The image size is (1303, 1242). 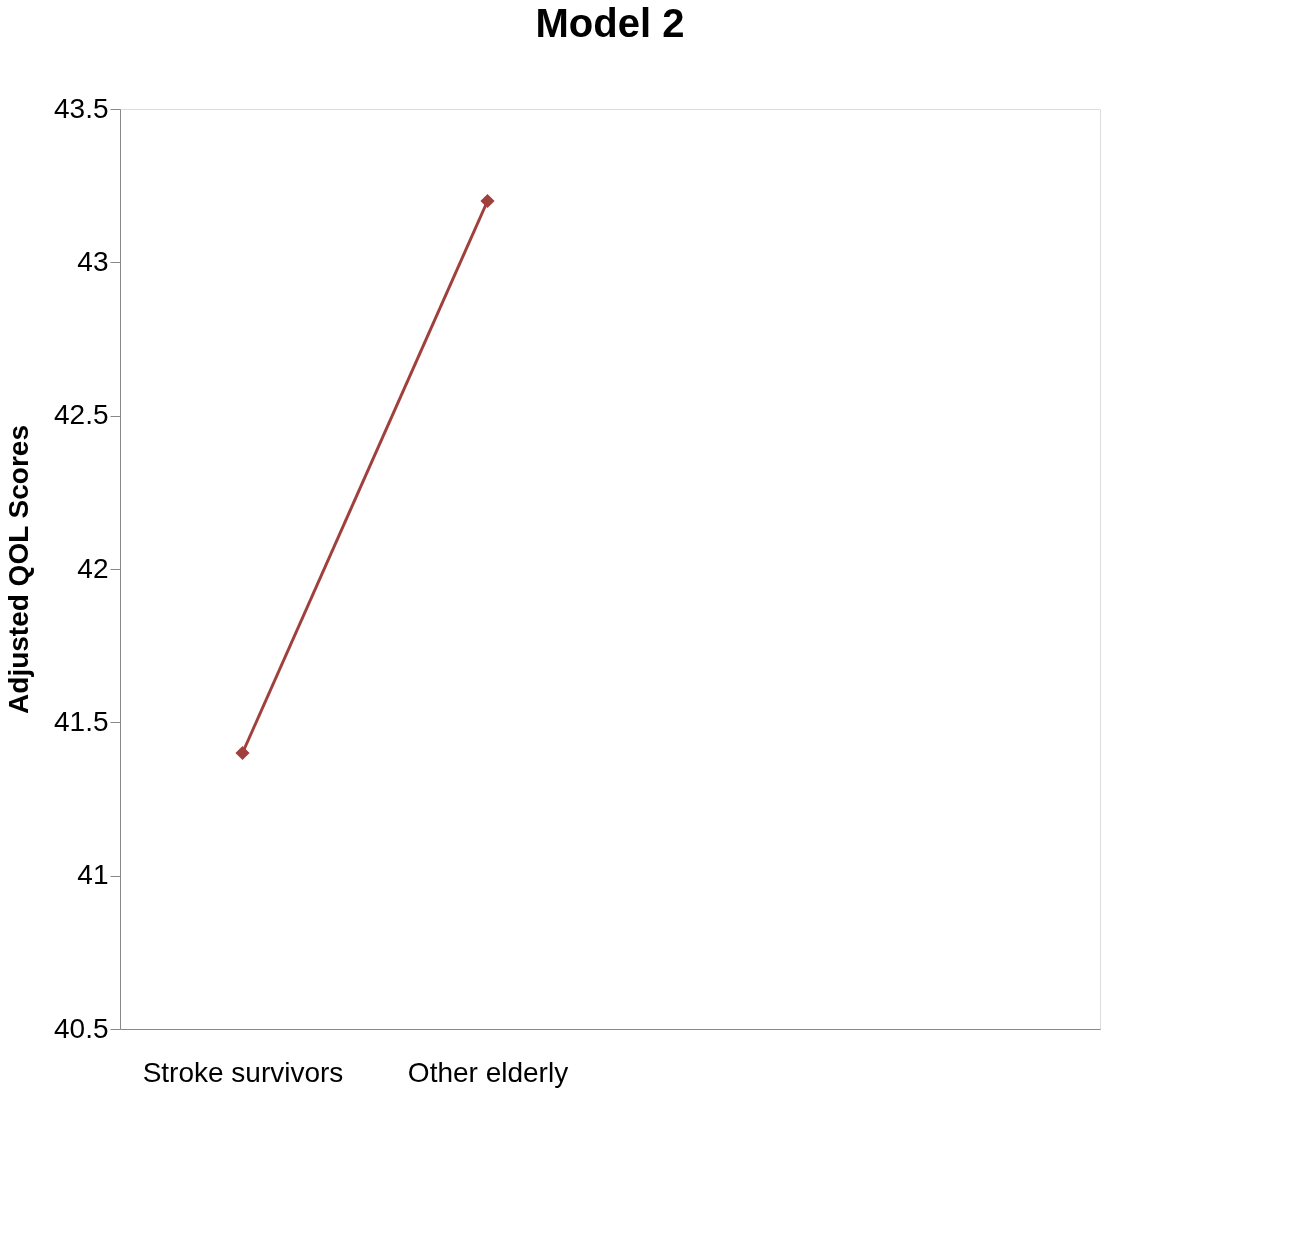 What do you see at coordinates (93, 875) in the screenshot?
I see `y-tick-label: 41` at bounding box center [93, 875].